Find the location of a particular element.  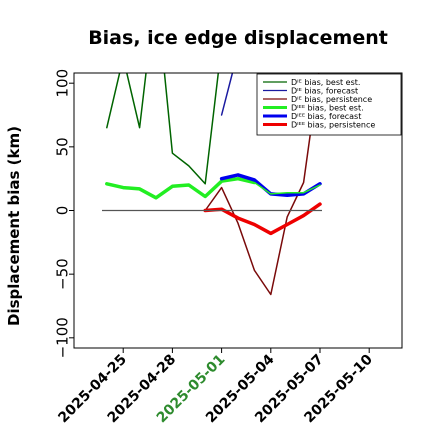

legend-label: Dᴵᴱᴱ bias, best est. is located at coordinates (327, 108).